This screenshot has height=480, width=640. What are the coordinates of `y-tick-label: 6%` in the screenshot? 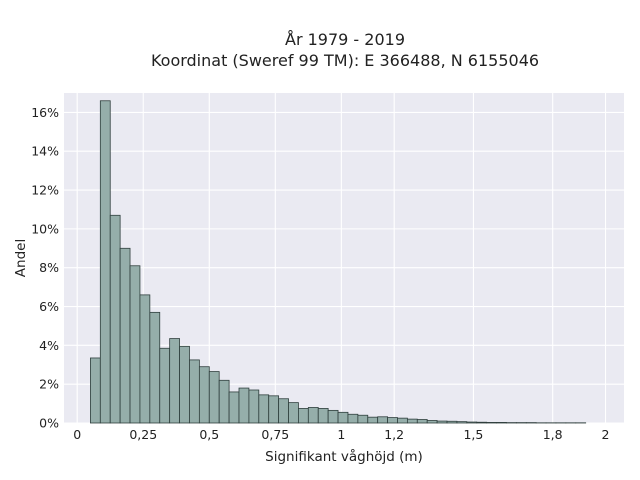 It's located at (49, 306).